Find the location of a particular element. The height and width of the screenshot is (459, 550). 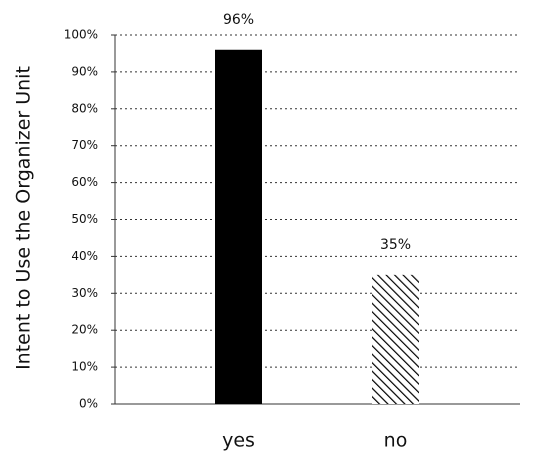

y-tick-label: 90% is located at coordinates (84, 71).